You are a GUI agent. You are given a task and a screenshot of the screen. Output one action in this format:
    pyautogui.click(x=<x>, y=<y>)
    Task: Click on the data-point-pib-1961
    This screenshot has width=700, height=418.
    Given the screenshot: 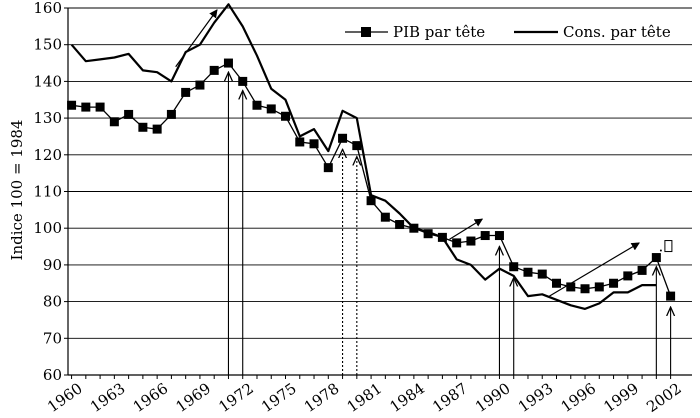 What is the action you would take?
    pyautogui.click(x=86, y=107)
    